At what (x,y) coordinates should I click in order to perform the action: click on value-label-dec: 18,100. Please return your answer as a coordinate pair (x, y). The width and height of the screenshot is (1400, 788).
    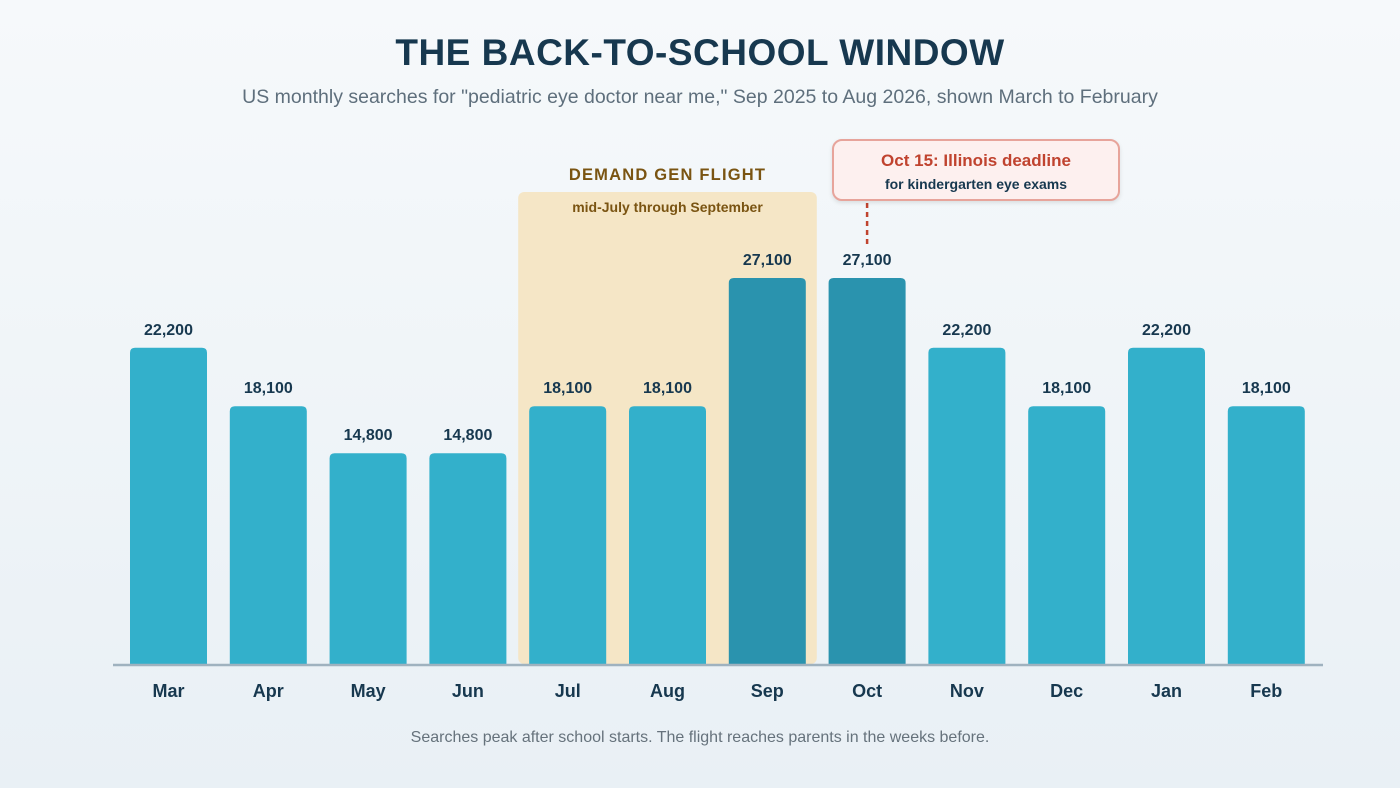
    Looking at the image, I should click on (1066, 388).